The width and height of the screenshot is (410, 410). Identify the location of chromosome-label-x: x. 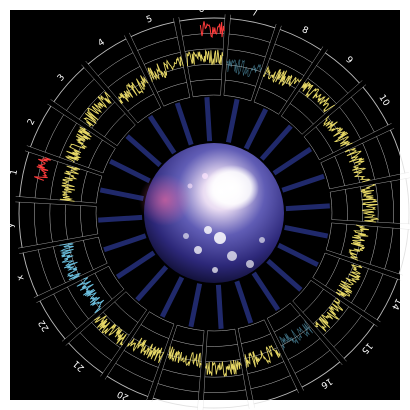
(20, 277).